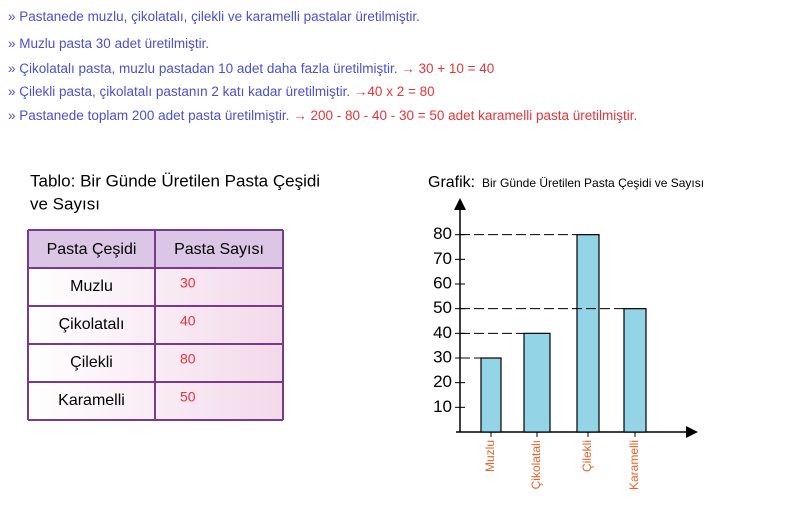 Image resolution: width=797 pixels, height=524 pixels. I want to click on table-header: Pasta Sayısı, so click(219, 249).